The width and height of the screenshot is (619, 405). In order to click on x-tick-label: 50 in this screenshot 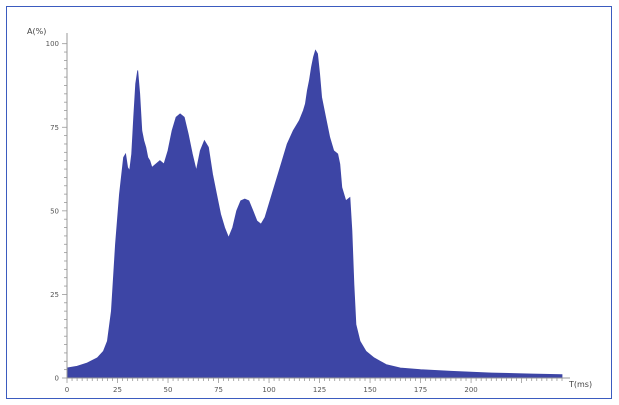, I will do `click(168, 390)`.